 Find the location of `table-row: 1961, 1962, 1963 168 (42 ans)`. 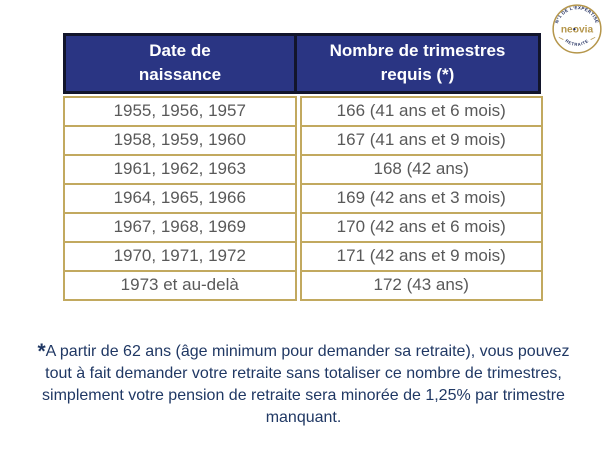

table-row: 1961, 1962, 1963 168 (42 ans) is located at coordinates (303, 169).